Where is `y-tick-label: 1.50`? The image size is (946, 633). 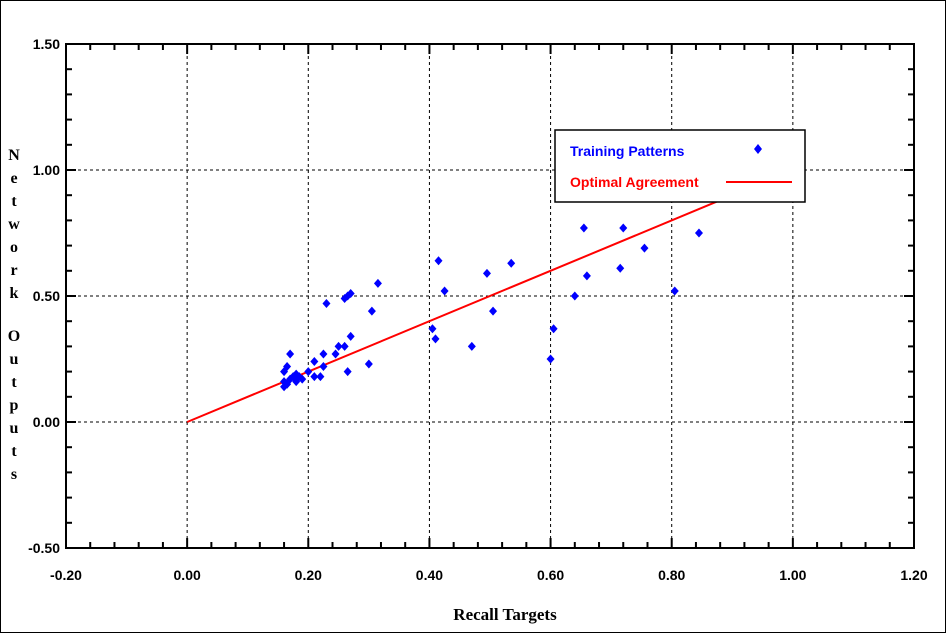 y-tick-label: 1.50 is located at coordinates (46, 44).